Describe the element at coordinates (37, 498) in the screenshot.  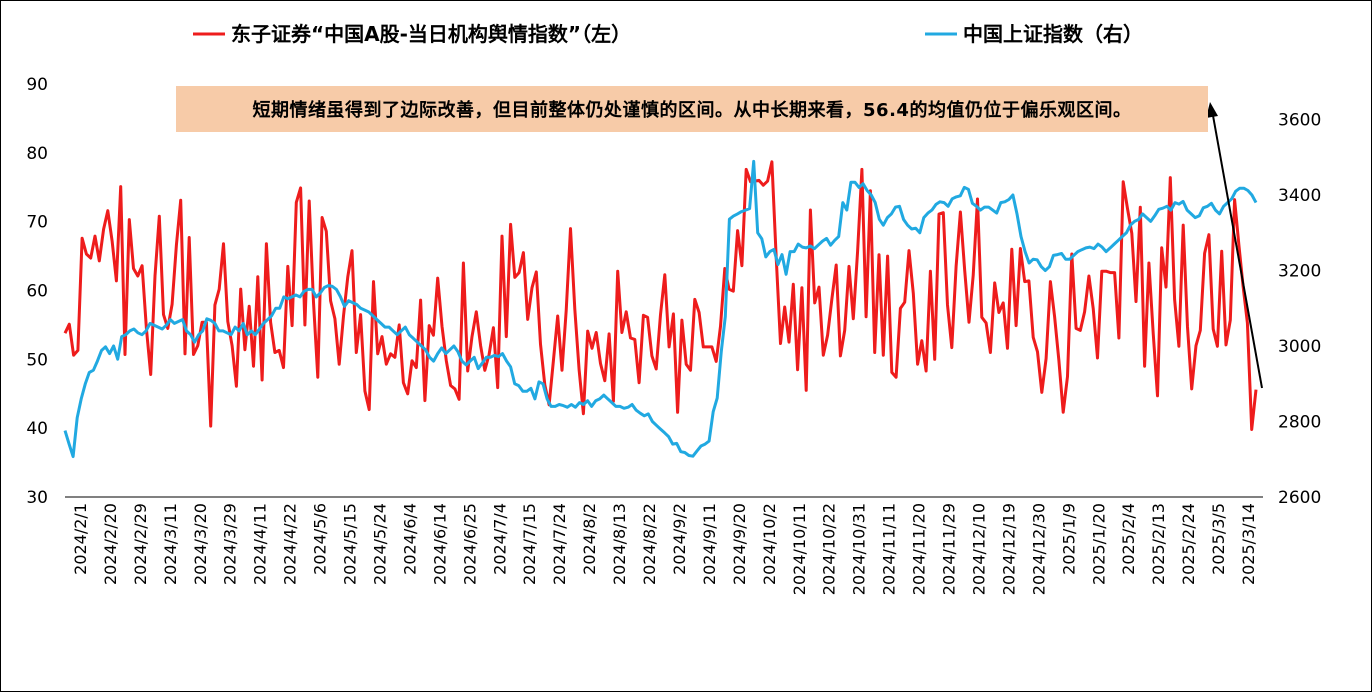
I see `left-axis-tick-label: 30` at that location.